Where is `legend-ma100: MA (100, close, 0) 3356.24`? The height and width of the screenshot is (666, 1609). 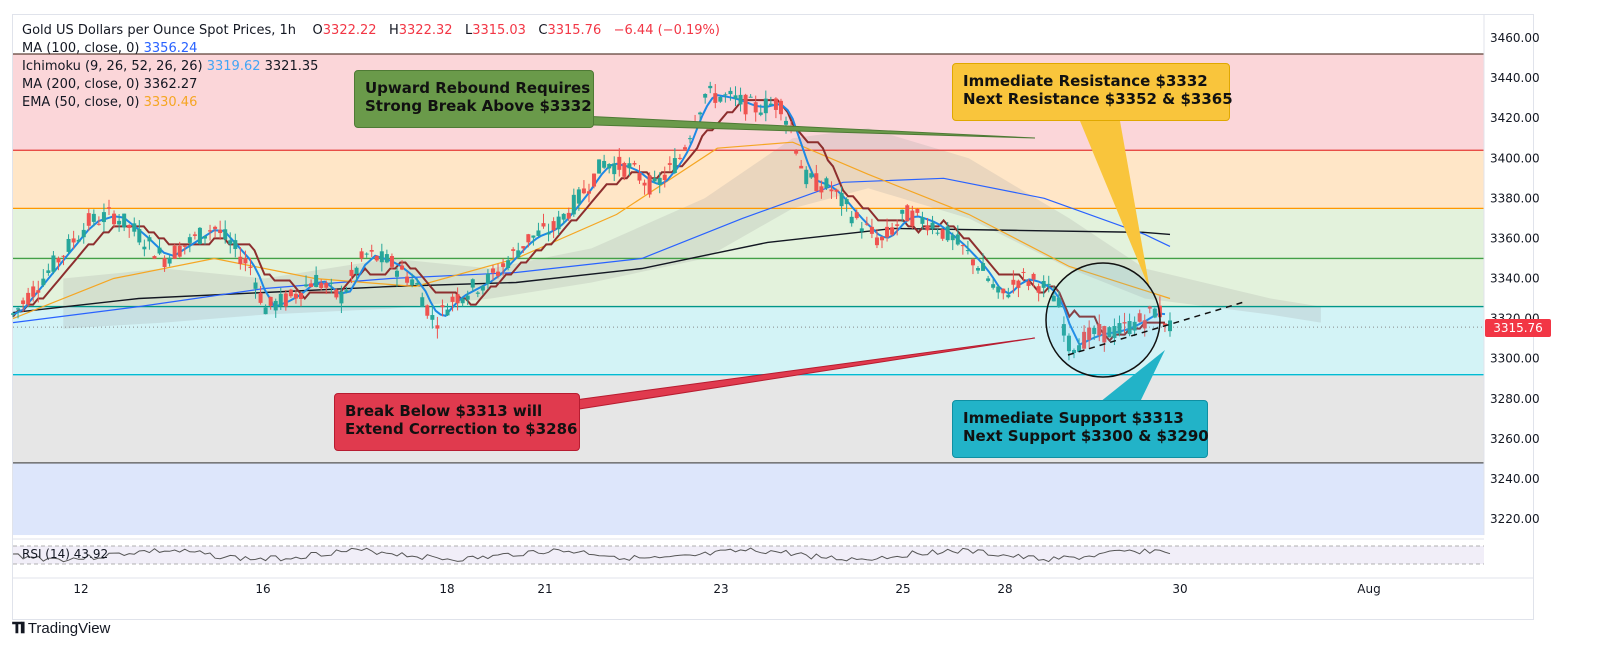
legend-ma100: MA (100, close, 0) 3356.24 is located at coordinates (371, 49).